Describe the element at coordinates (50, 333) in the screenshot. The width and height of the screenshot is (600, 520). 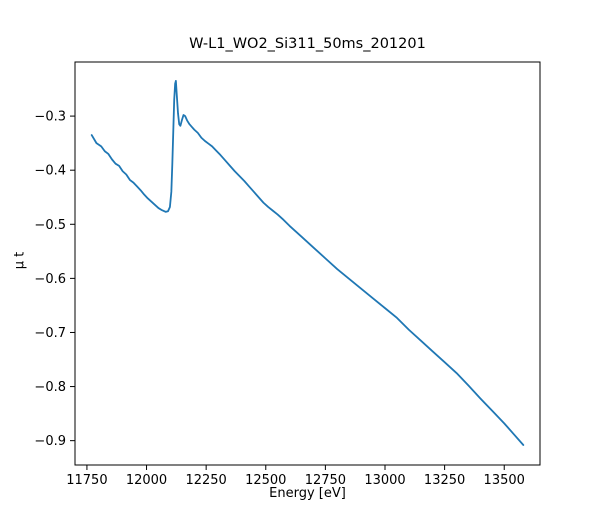
I see `y-tick-label: −0.7` at that location.